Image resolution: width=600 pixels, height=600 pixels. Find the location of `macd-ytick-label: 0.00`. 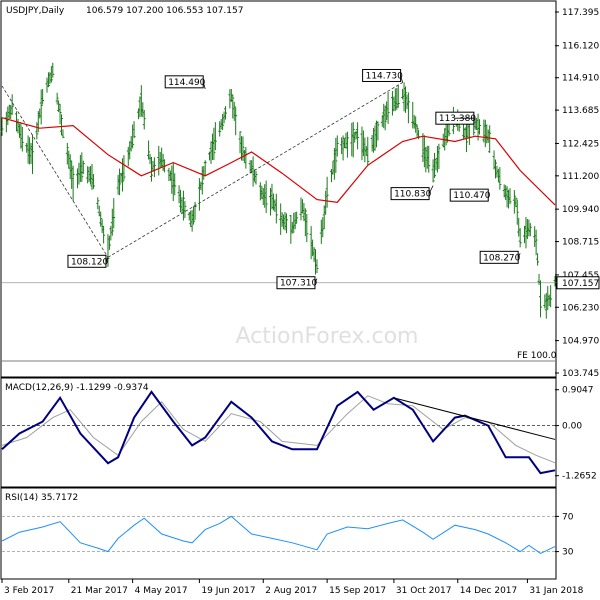

macd-ytick-label: 0.00 is located at coordinates (572, 427).